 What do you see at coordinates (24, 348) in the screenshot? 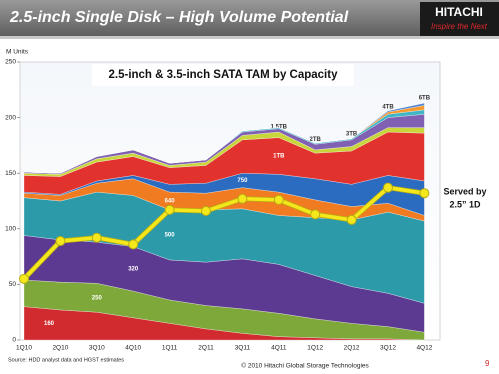
I see `x-tick-label: 1Q10` at bounding box center [24, 348].